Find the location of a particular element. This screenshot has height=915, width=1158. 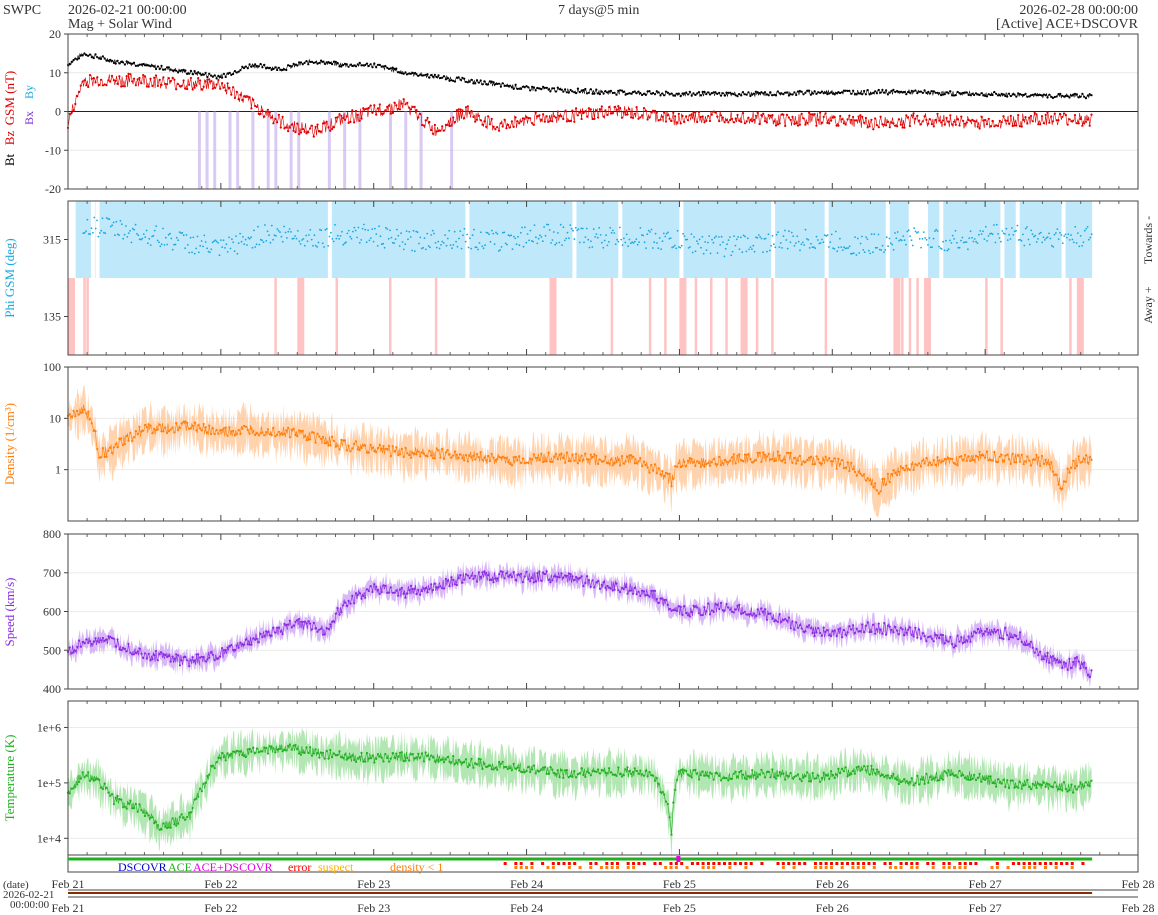

bt-label: Bt is located at coordinates (9, 159).